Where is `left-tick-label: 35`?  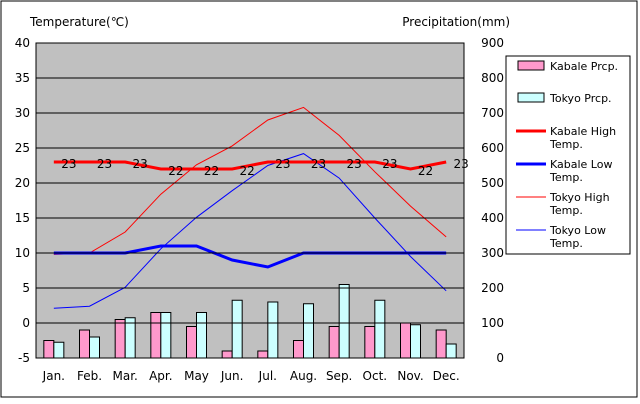 left-tick-label: 35 is located at coordinates (22, 78).